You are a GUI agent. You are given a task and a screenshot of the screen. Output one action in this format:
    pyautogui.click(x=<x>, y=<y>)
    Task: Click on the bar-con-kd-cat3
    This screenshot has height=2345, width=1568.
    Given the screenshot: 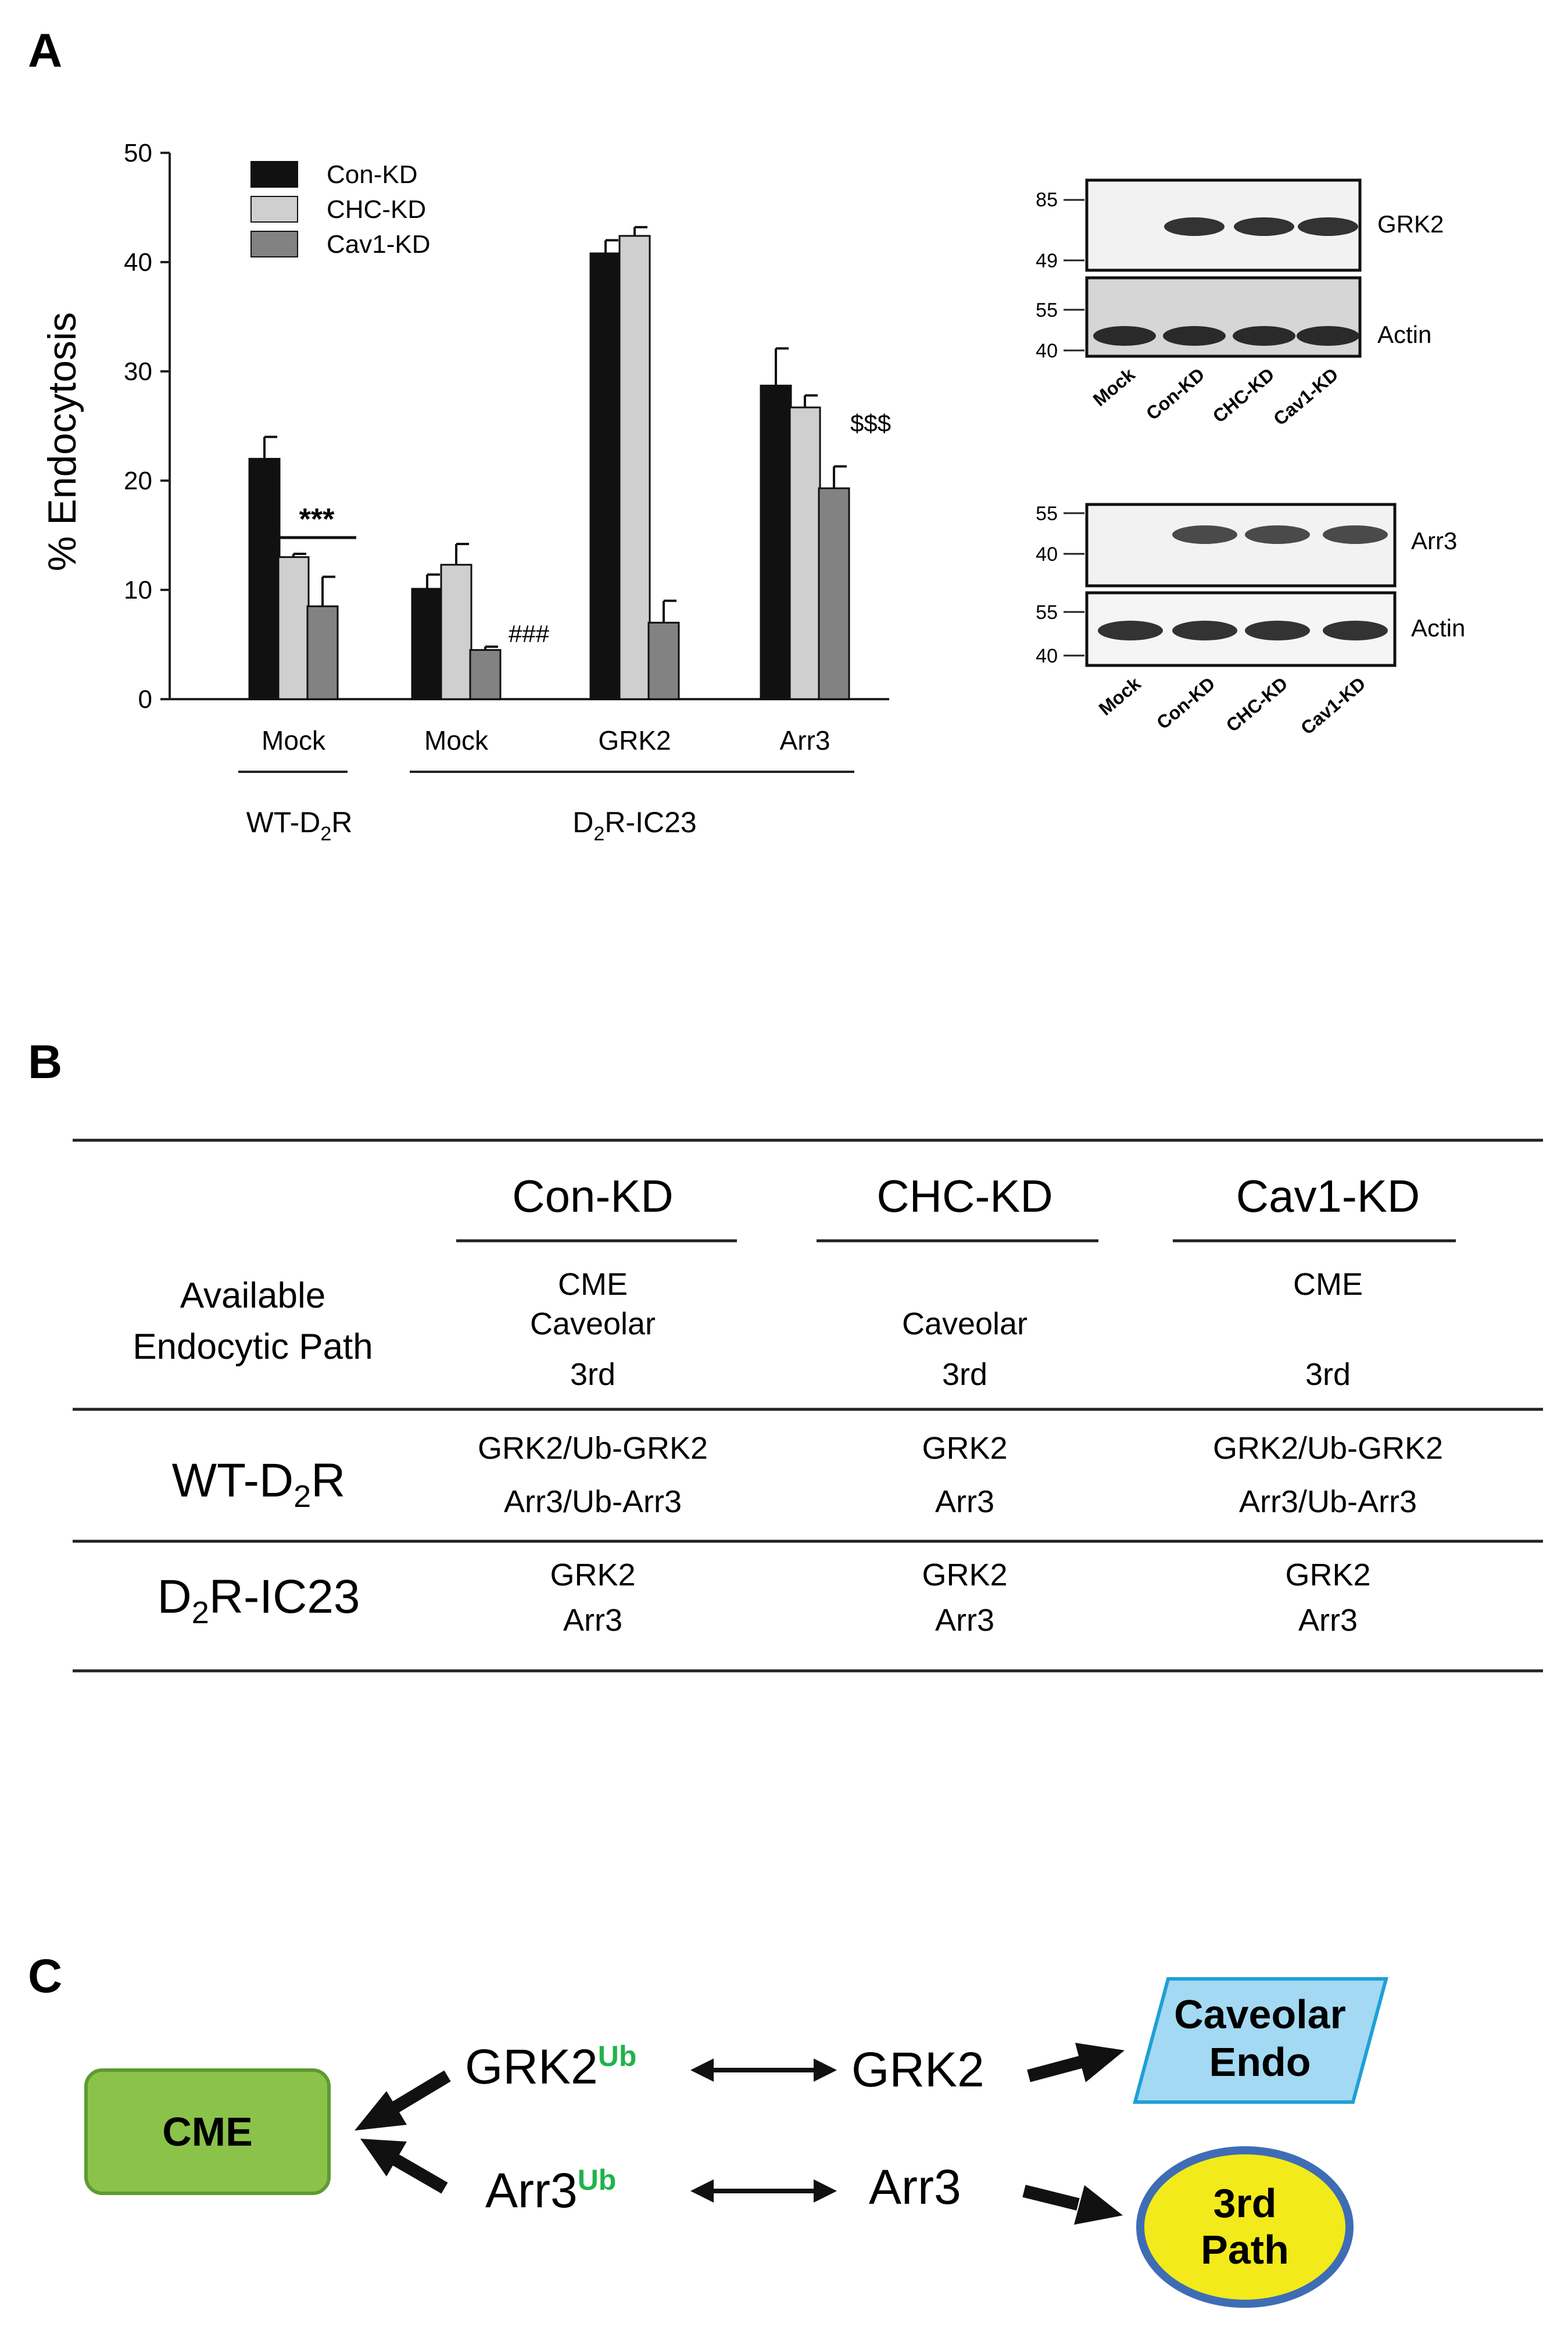 What is the action you would take?
    pyautogui.click(x=776, y=542)
    